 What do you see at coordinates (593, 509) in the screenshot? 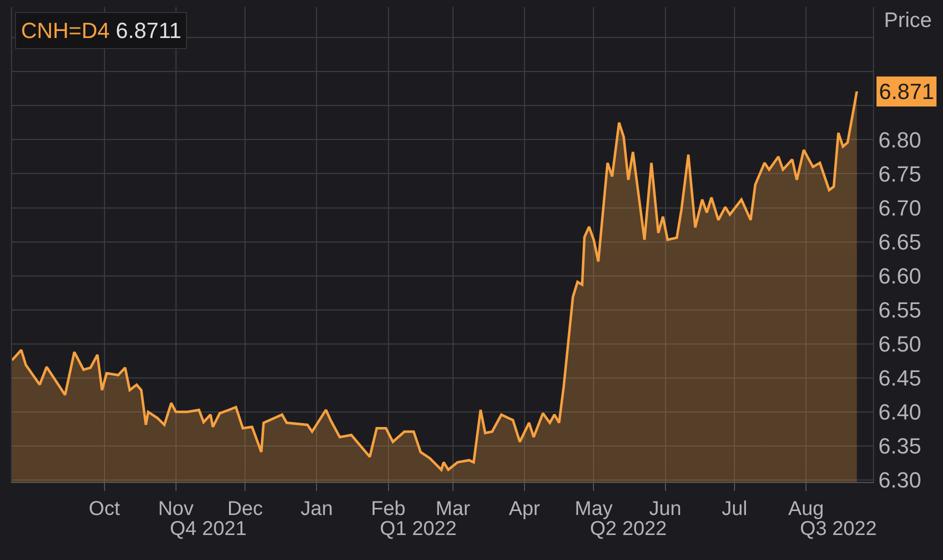
I see `x-tick-label: May` at bounding box center [593, 509].